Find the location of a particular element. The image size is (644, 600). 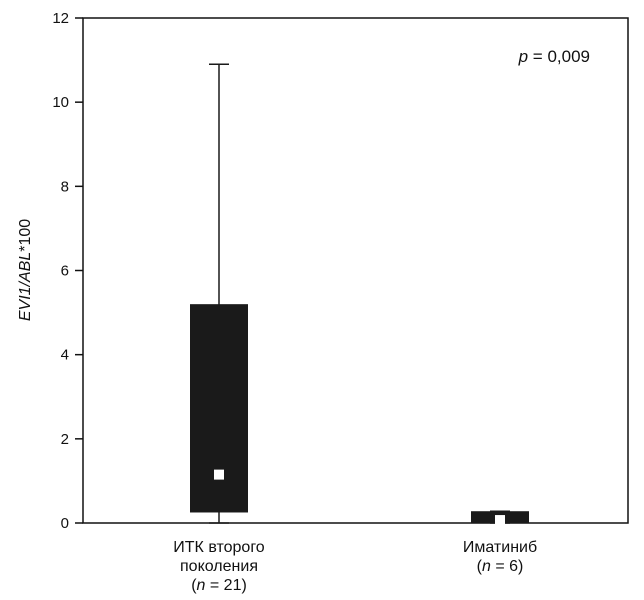

y-tick-label: 2 is located at coordinates (65, 439).